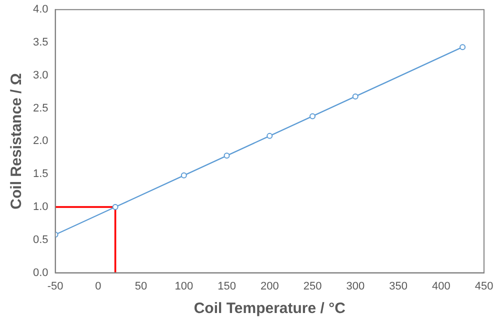 This screenshot has height=324, width=498. I want to click on x-tick-label: 150, so click(227, 286).